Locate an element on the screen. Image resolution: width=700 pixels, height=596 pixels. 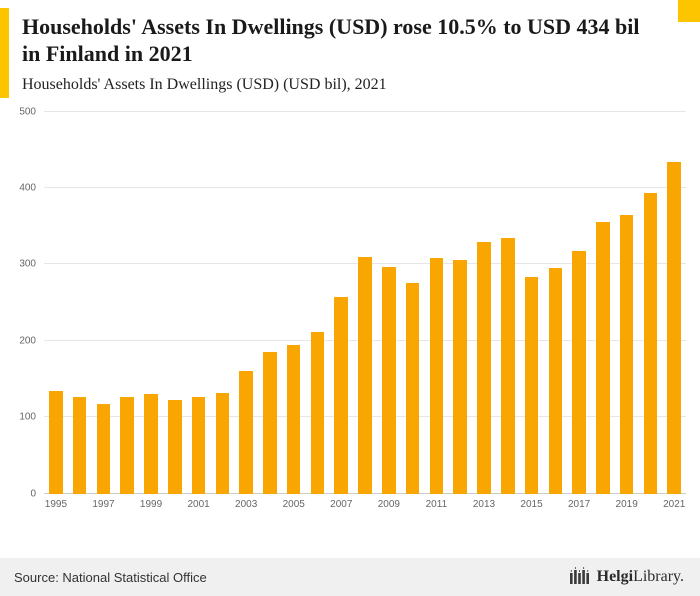
x-tick-label: 2007 is located at coordinates (341, 504).